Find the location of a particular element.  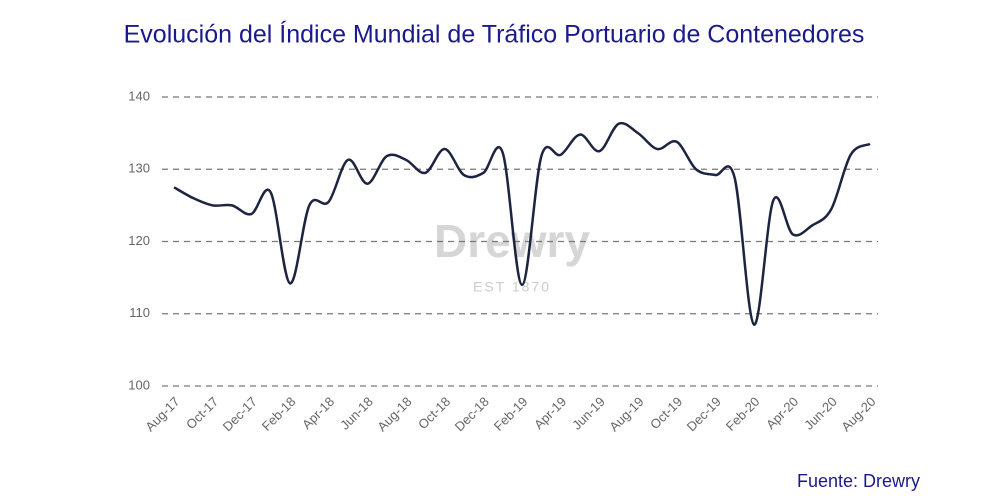

y-tick-label: 120 is located at coordinates (139, 240).